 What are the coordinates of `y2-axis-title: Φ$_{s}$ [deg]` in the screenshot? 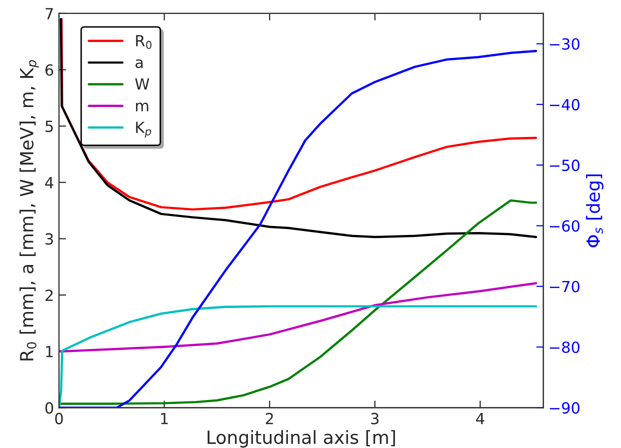 It's located at (595, 211).